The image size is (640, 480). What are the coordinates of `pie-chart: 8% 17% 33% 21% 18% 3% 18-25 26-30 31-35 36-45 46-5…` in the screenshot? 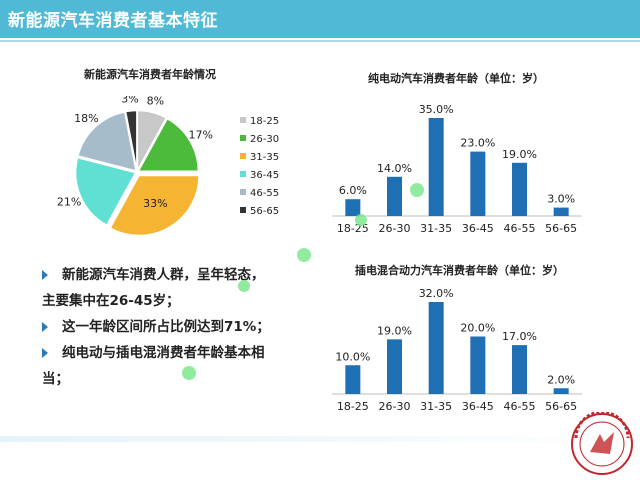 It's located at (168, 166).